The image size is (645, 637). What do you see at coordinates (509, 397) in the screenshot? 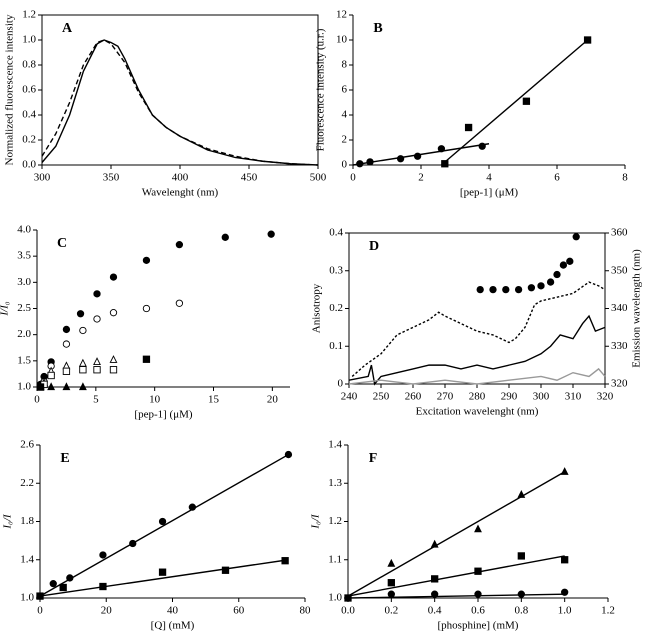
I see `x-tick-label: 290` at bounding box center [509, 397].